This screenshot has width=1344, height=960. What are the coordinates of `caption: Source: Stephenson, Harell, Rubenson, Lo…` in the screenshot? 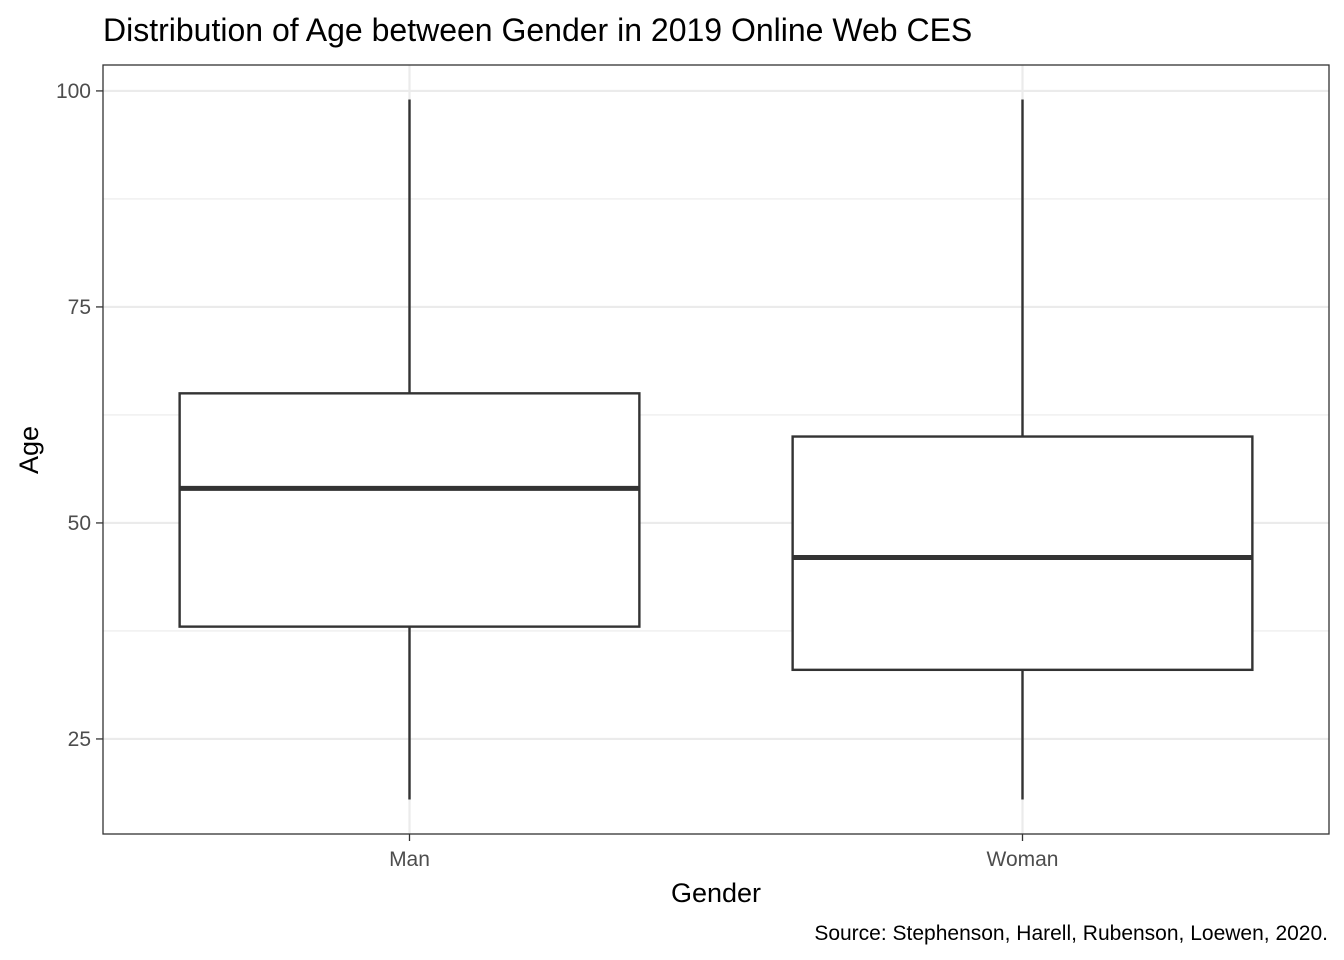 It's located at (1071, 933).